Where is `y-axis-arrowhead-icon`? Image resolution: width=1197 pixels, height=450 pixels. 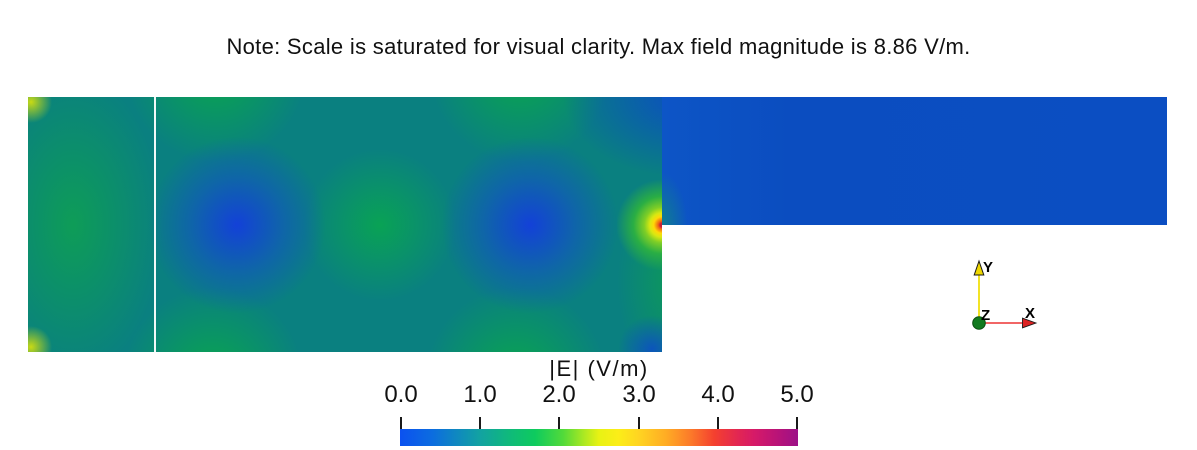
y-axis-arrowhead-icon is located at coordinates (979, 267).